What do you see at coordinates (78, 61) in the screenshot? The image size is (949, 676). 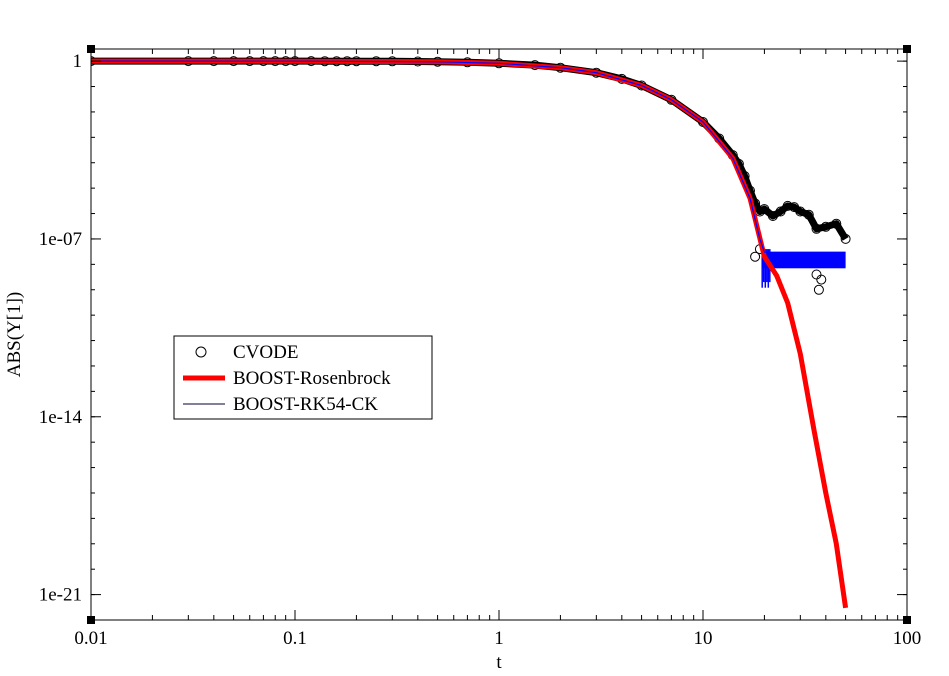 I see `y-tick-label: 1` at bounding box center [78, 61].